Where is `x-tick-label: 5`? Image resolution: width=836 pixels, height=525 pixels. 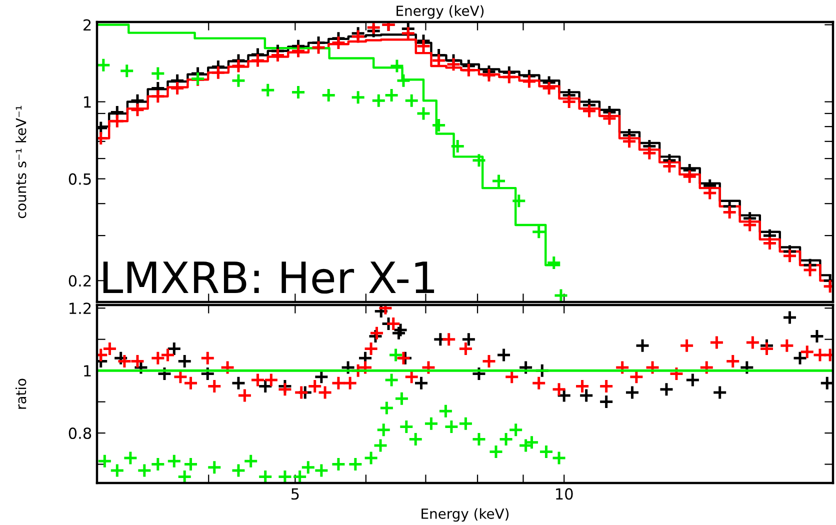 x-tick-label: 5 is located at coordinates (295, 494).